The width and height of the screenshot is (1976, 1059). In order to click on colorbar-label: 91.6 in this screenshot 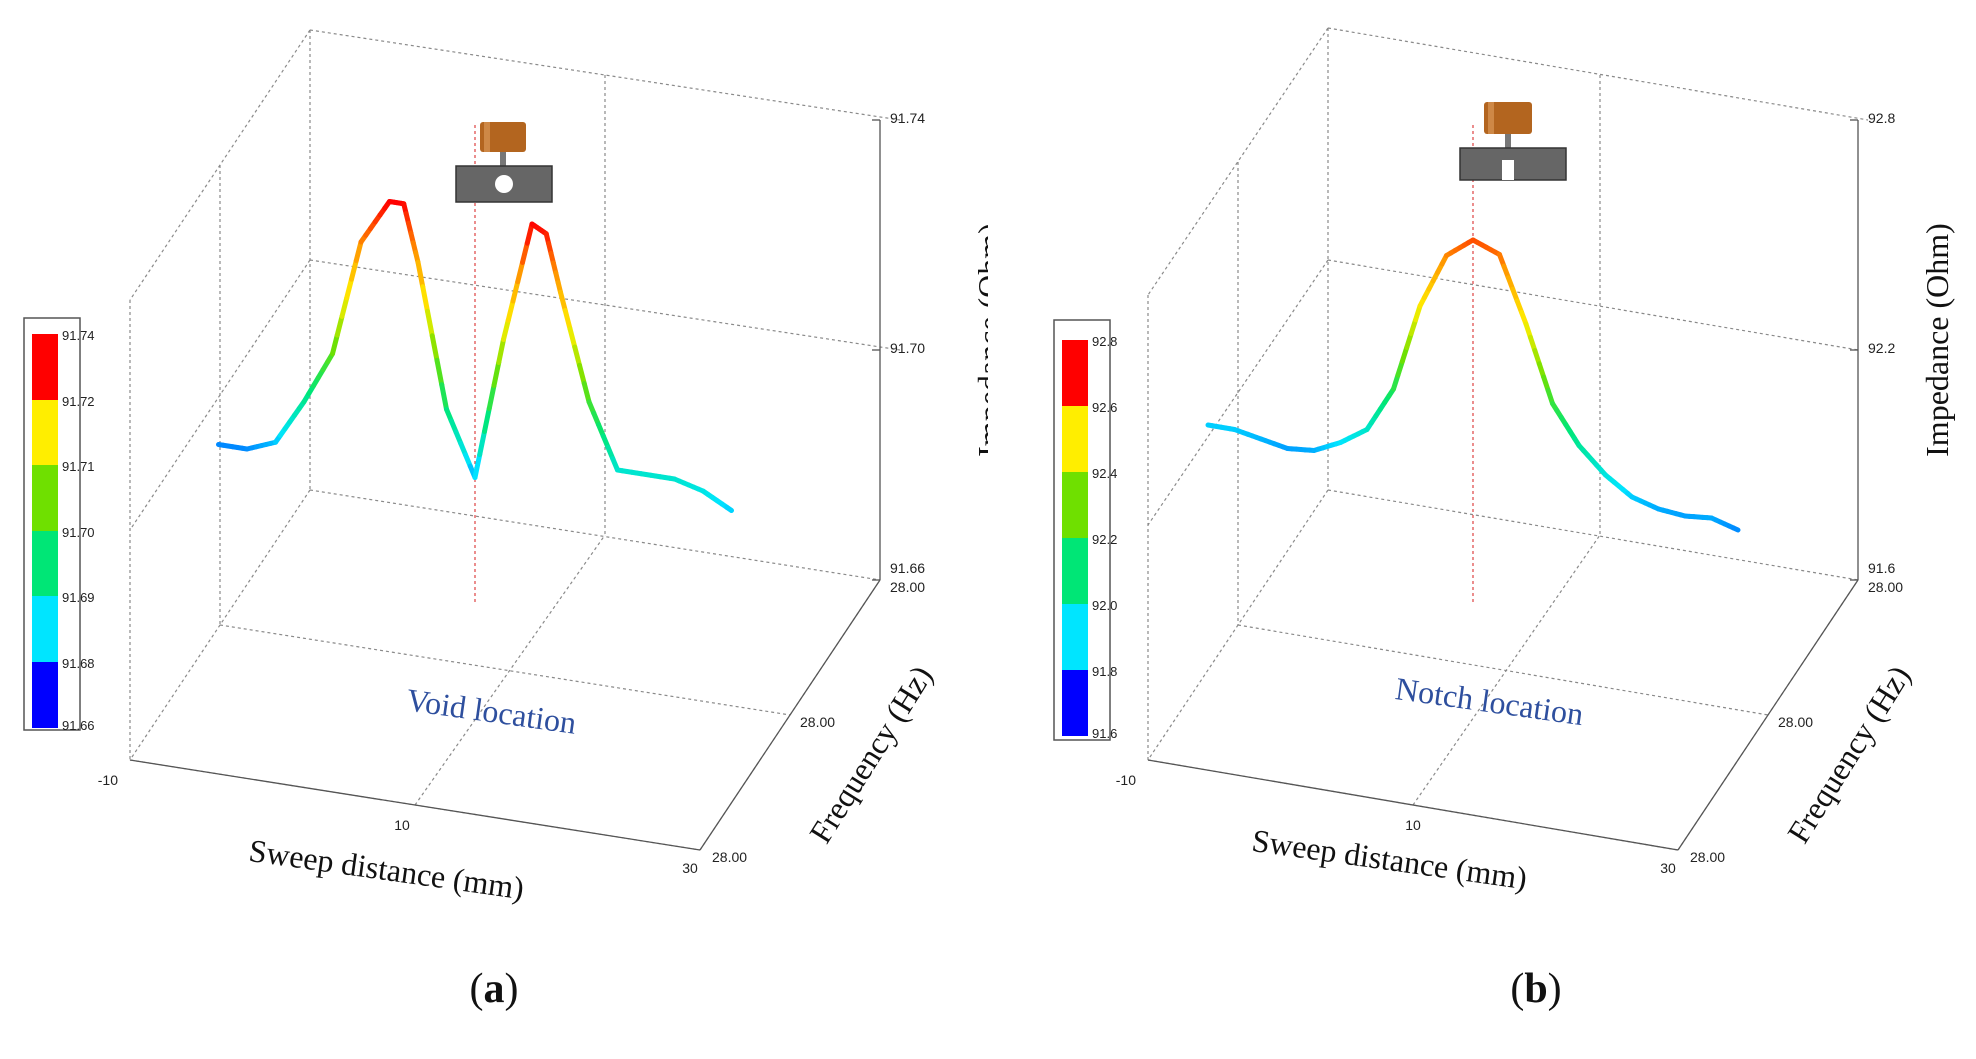, I will do `click(1104, 733)`.